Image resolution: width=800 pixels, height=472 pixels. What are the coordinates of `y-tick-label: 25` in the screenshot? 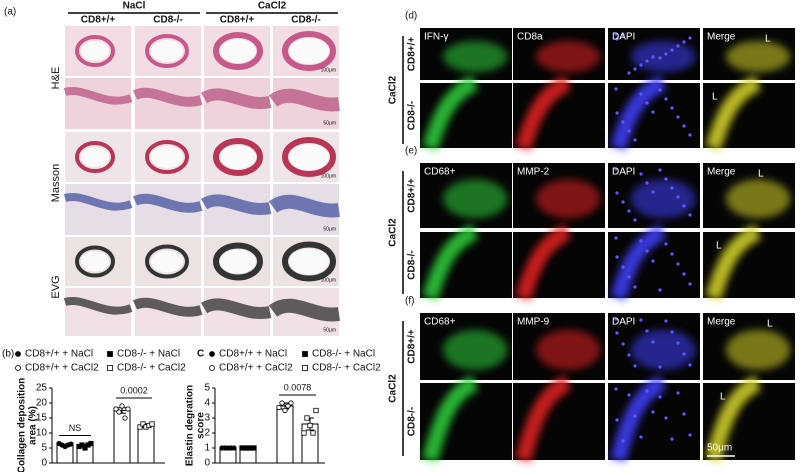 It's located at (42, 388).